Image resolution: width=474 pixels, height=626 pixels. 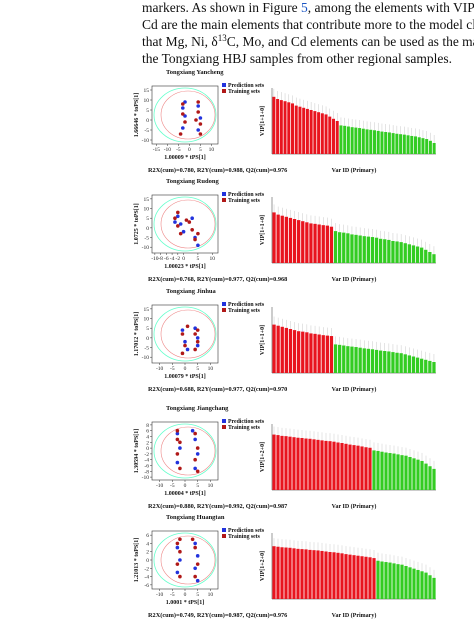 I want to click on plot-frame, so click(x=185, y=115).